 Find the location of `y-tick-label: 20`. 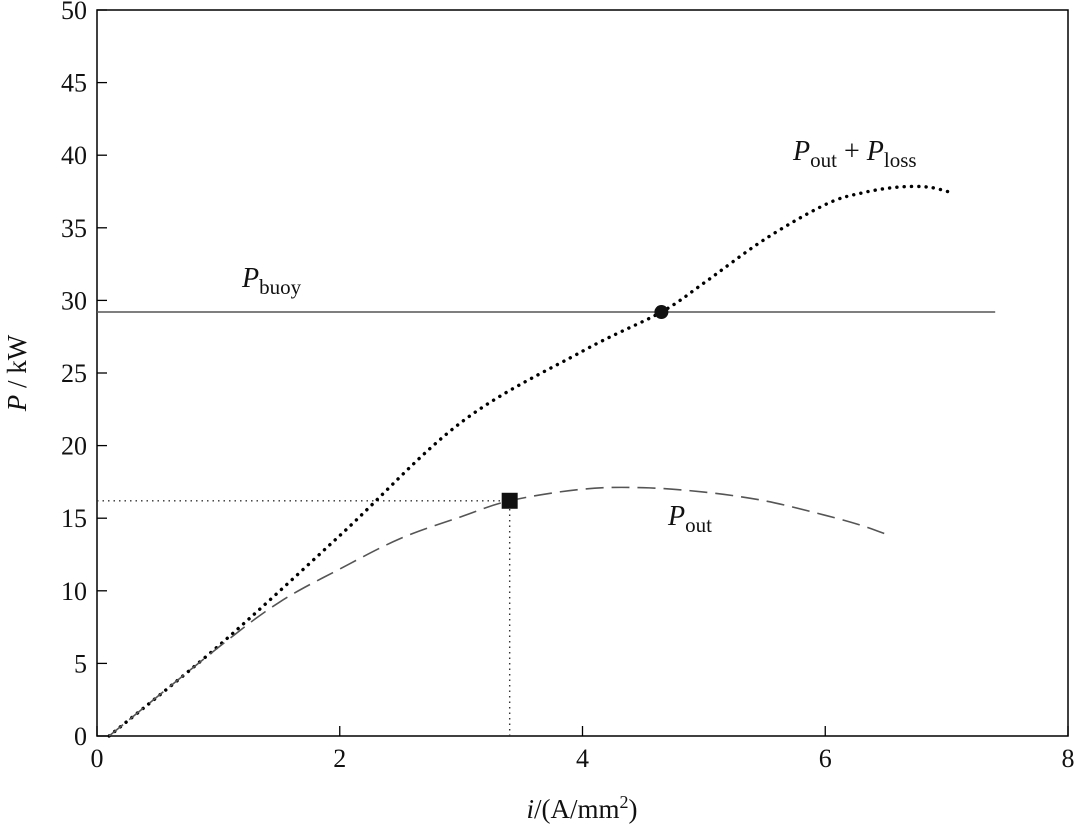

y-tick-label: 20 is located at coordinates (74, 446).